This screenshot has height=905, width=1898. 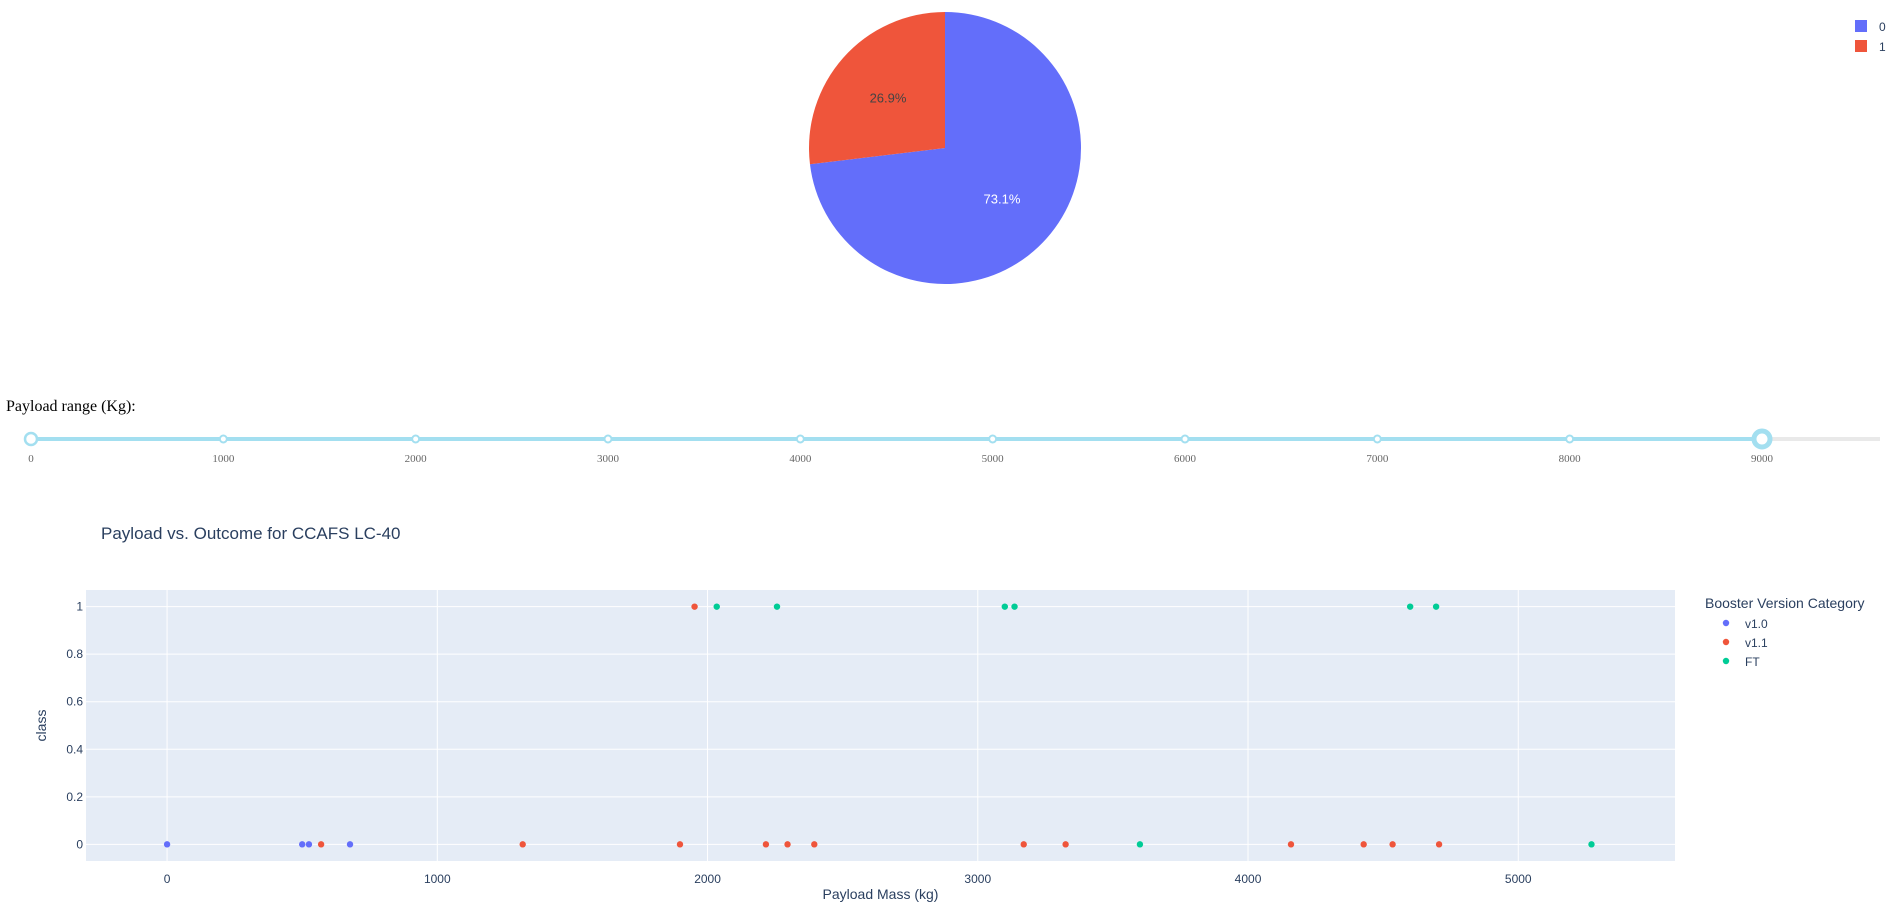 I want to click on slider-handle-min, so click(x=31, y=439).